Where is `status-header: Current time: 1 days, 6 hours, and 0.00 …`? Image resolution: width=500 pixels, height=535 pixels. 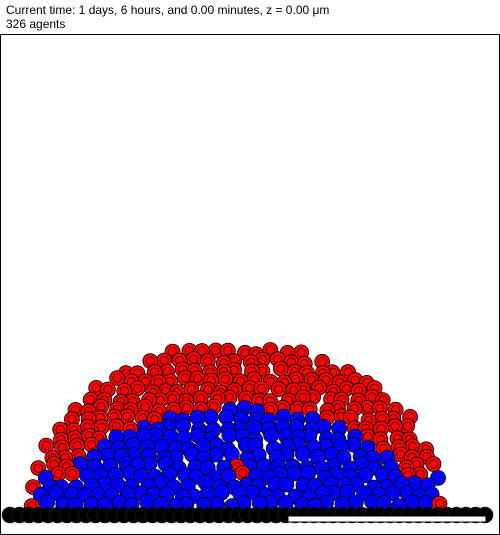
status-header: Current time: 1 days, 6 hours, and 0.00 … is located at coordinates (167, 17).